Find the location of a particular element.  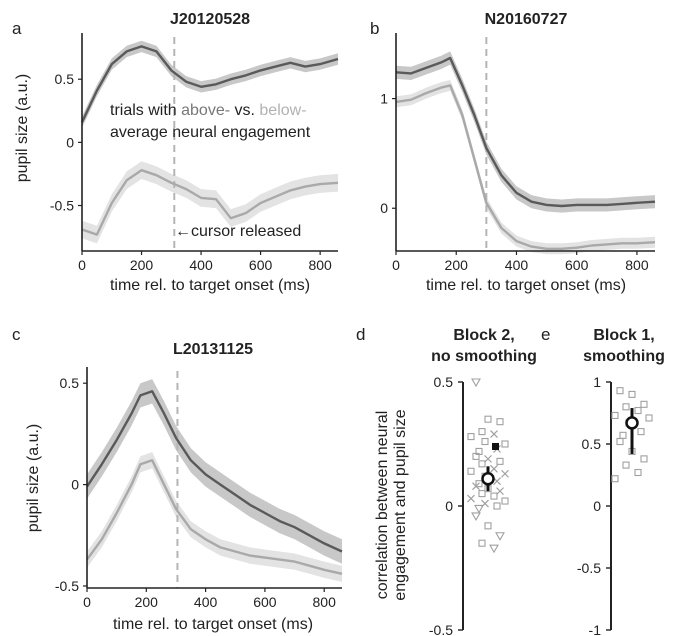

panel-c-y-tick-label: 0 is located at coordinates (75, 485).